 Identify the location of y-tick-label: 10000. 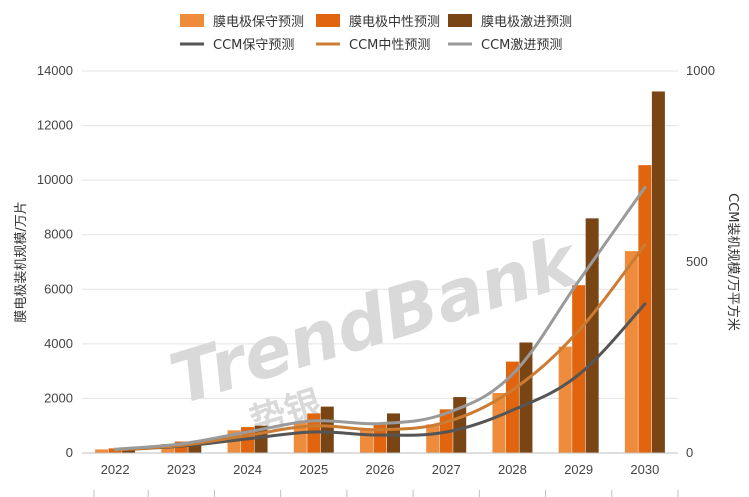
(55, 179).